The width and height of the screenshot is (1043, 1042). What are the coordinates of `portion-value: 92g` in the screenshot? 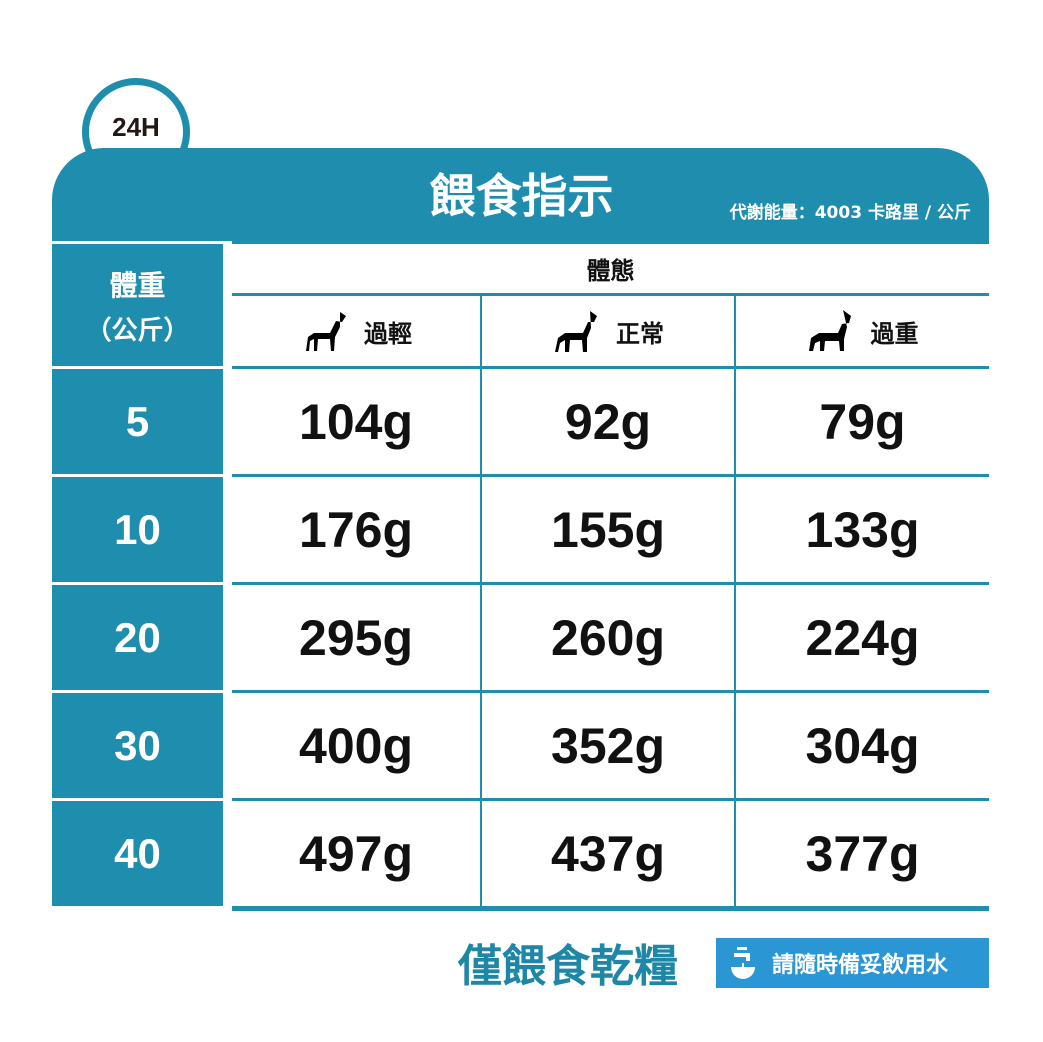 It's located at (608, 421).